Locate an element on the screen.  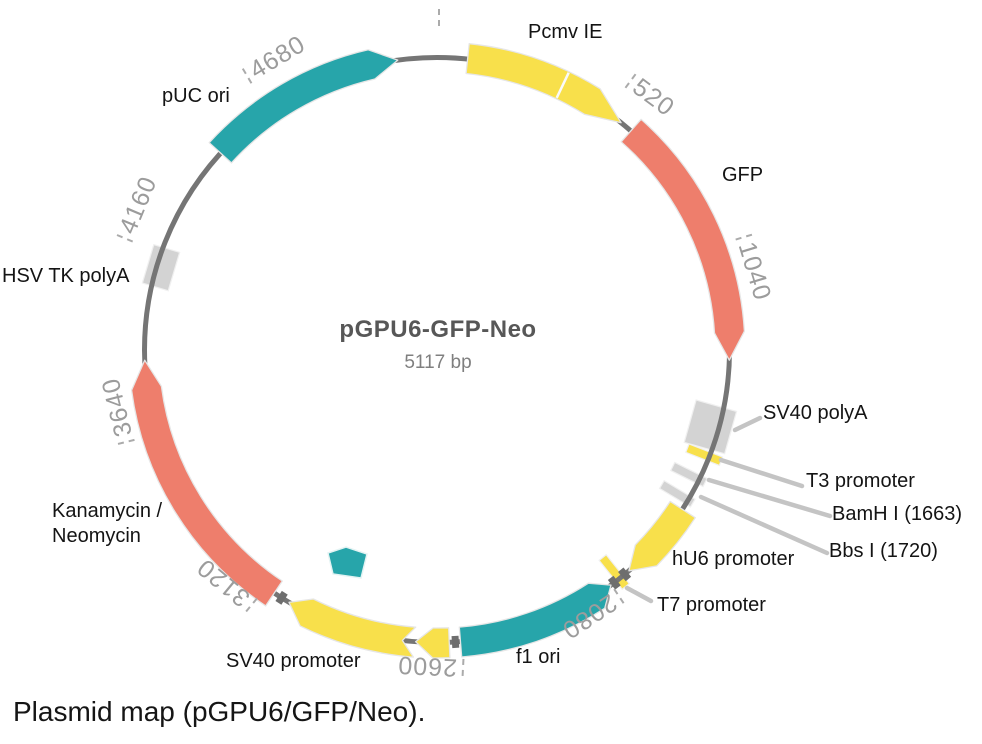
marker-label-hsv-tk-polya: HSV TK polyA is located at coordinates (66, 276).